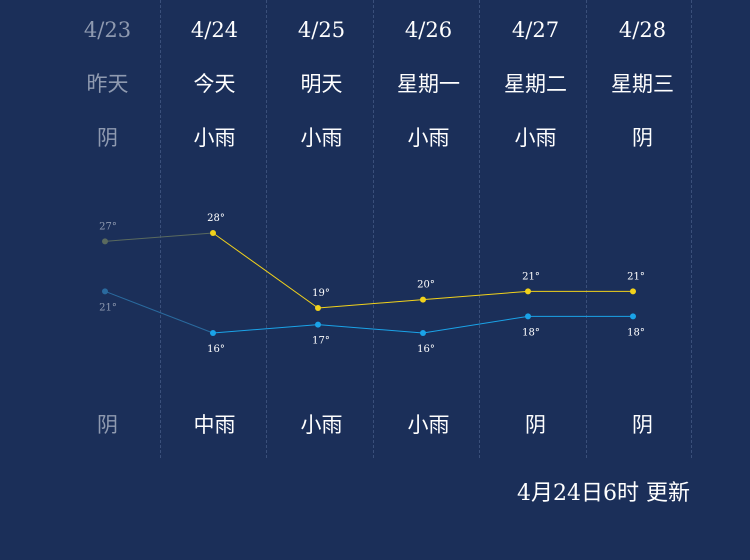 This screenshot has width=750, height=560. I want to click on day-label: 昨天, so click(107, 84).